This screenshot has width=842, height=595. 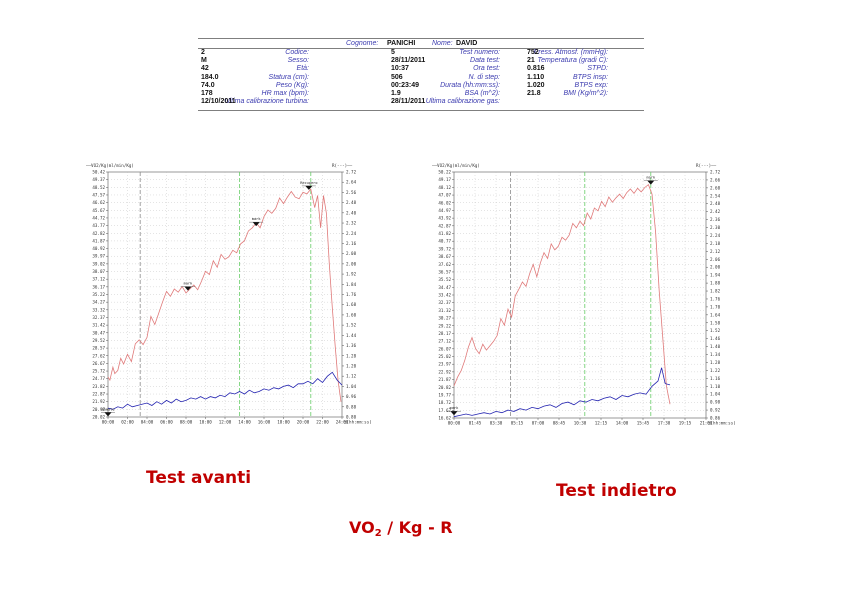 I want to click on y-tick-label: 34.27, so click(x=98, y=302).